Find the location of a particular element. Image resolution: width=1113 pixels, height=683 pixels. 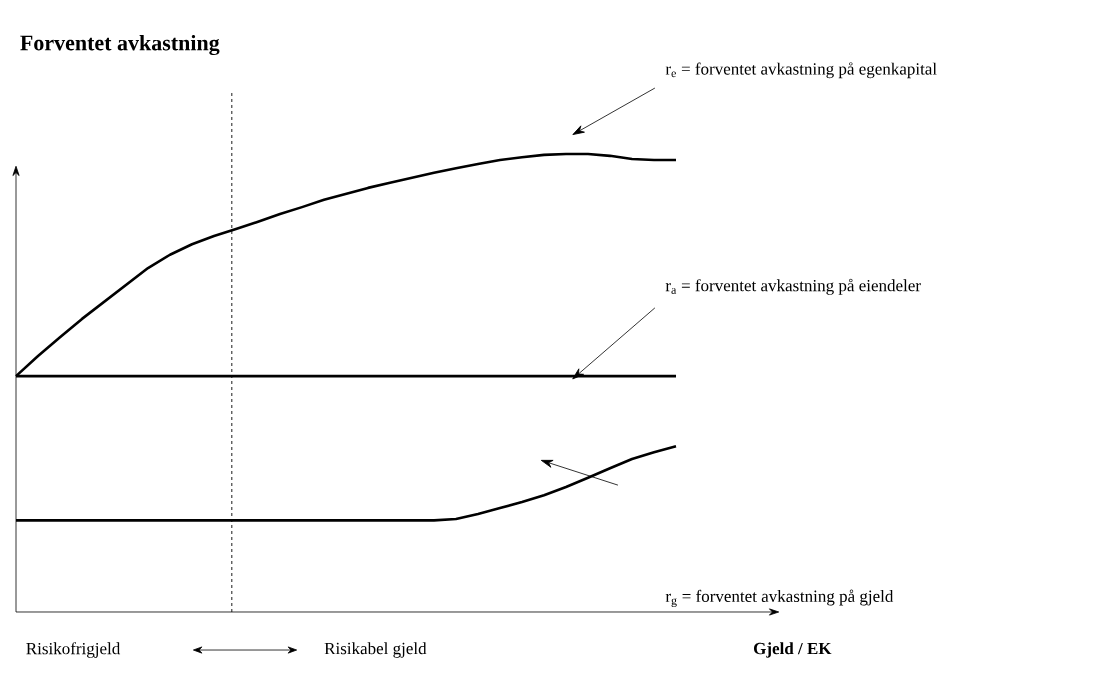

annotation: r$_{g}$ = forventet avkastning på gjeld is located at coordinates (779, 598).